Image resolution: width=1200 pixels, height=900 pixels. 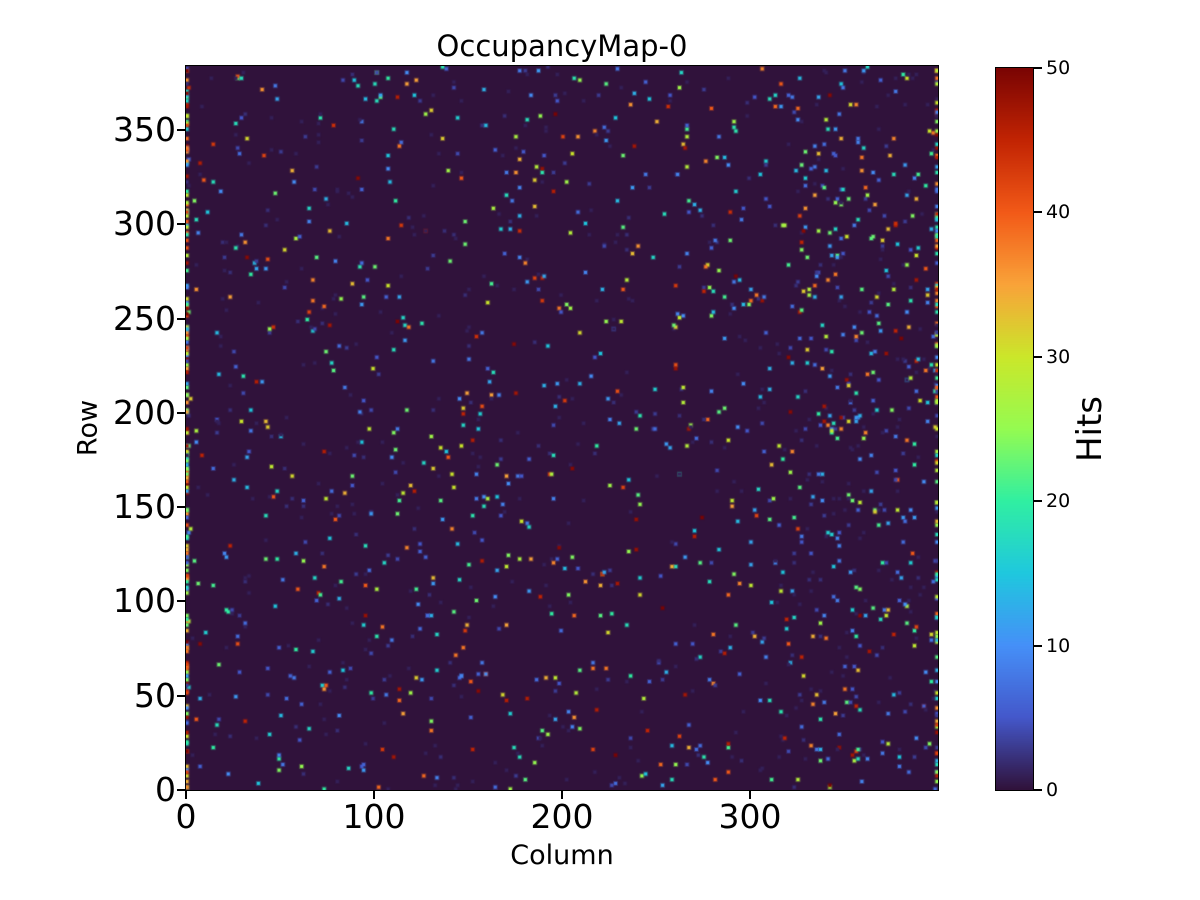 I want to click on colorbar-tick-label: 30, so click(x=1058, y=356).